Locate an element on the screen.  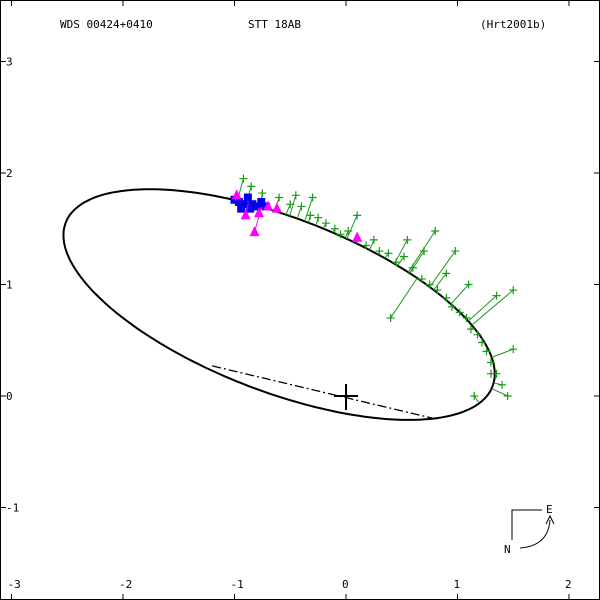
reference: (Hrt2001b) is located at coordinates (513, 24).